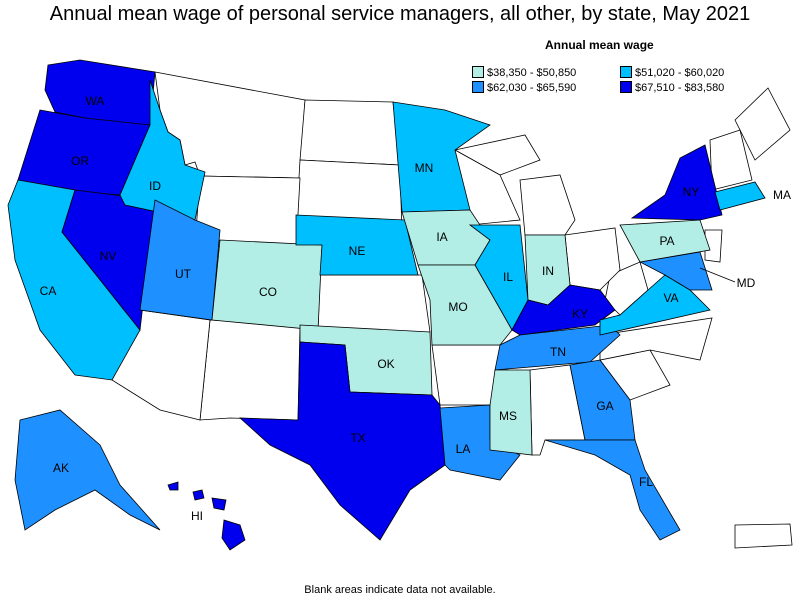  I want to click on label-hi: HI, so click(197, 516).